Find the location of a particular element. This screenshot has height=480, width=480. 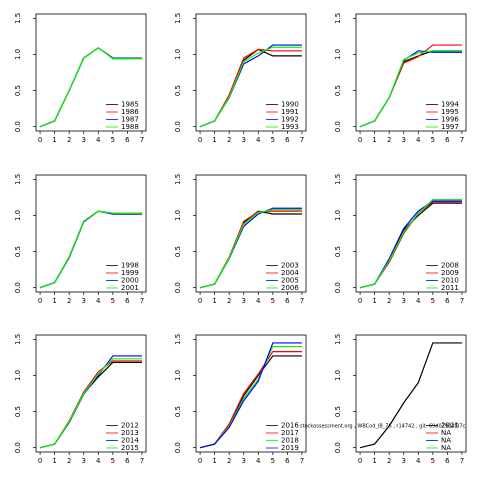

legend-label: 1991 is located at coordinates (290, 112).